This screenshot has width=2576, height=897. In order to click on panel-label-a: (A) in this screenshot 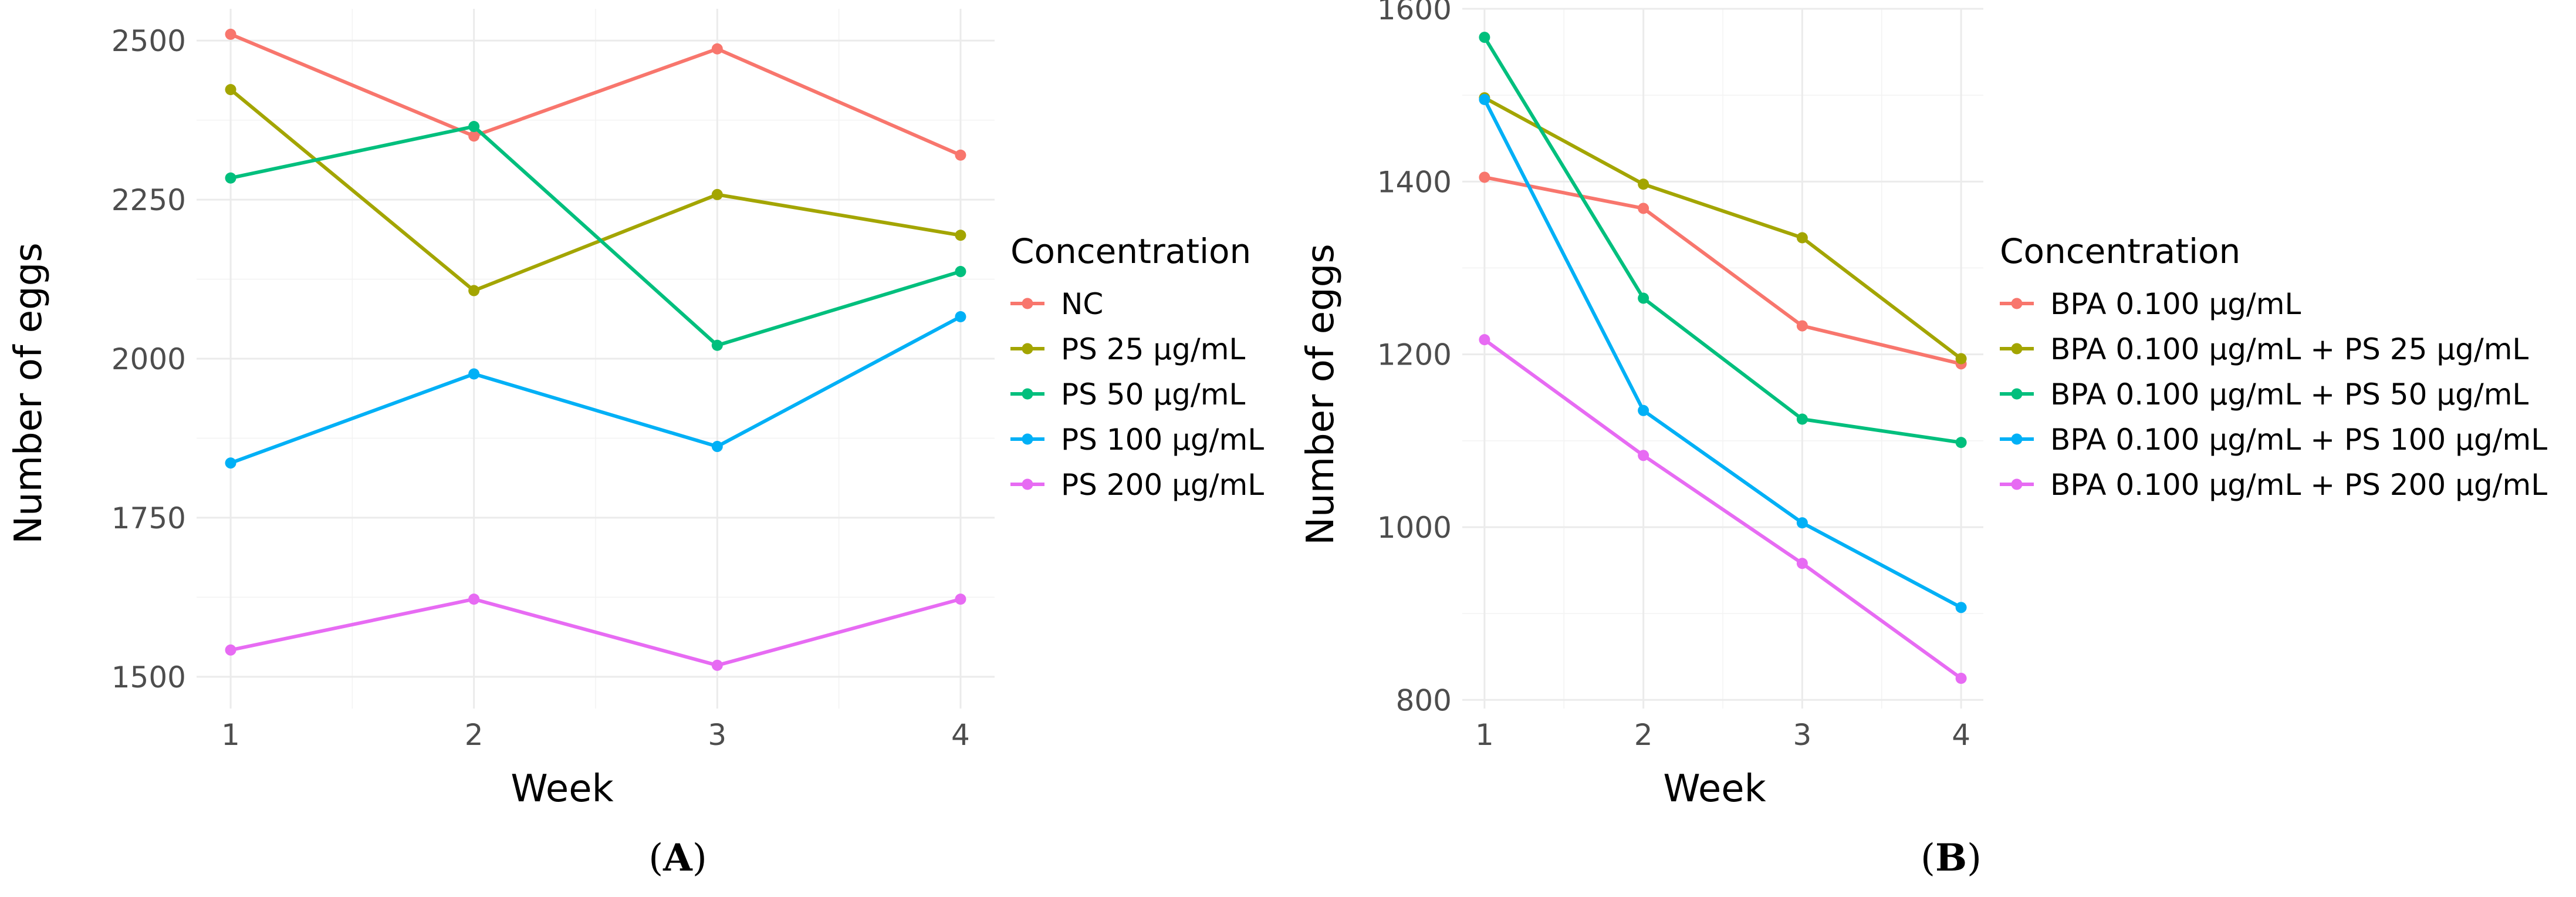, I will do `click(677, 858)`.